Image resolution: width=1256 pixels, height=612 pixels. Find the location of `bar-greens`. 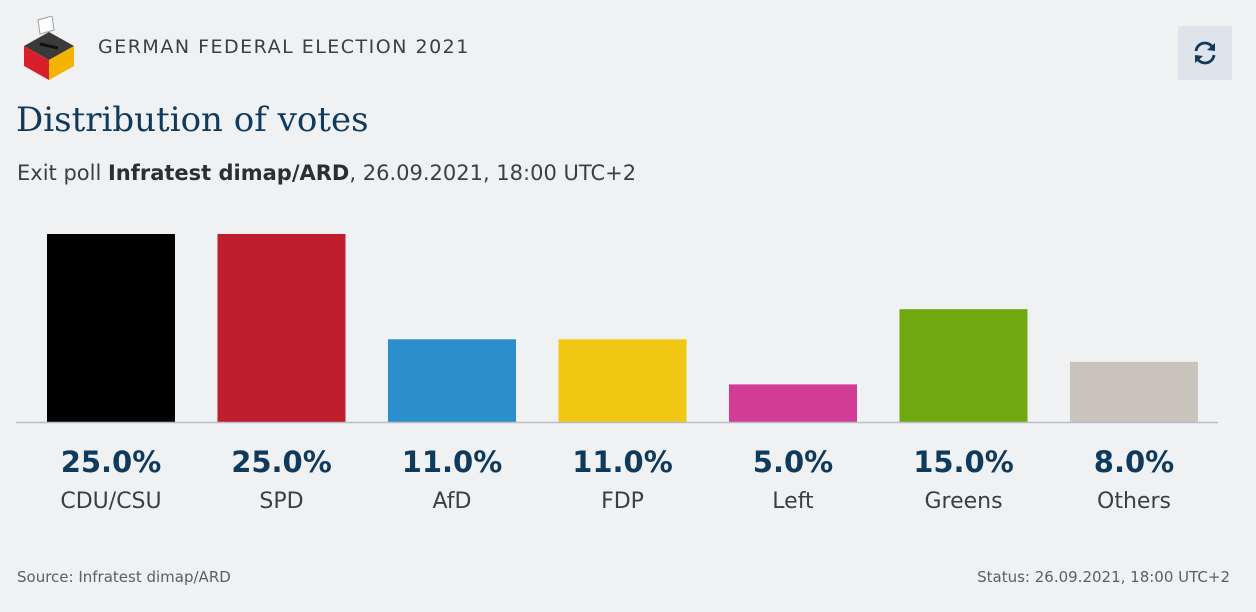

bar-greens is located at coordinates (963, 365).